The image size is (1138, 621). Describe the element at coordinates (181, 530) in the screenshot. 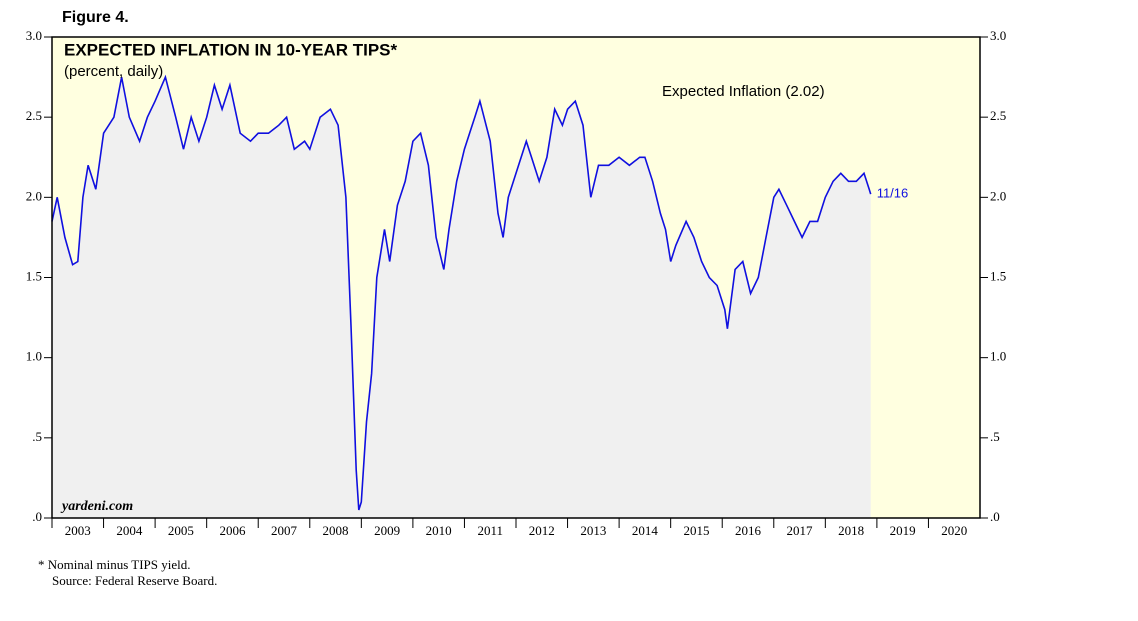

I see `x-tick-label: 2005` at that location.